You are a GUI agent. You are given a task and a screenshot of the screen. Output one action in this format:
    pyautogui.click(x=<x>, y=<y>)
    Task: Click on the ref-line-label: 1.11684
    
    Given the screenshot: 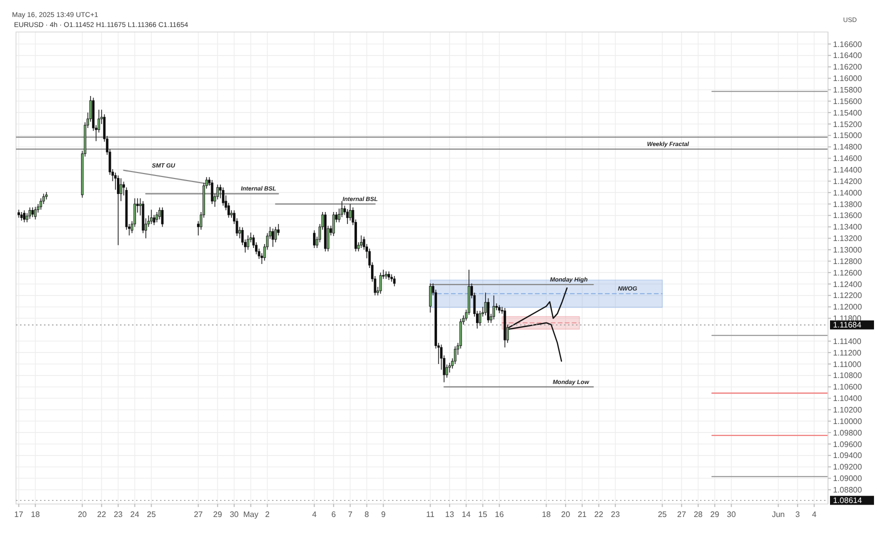 What is the action you would take?
    pyautogui.click(x=847, y=325)
    